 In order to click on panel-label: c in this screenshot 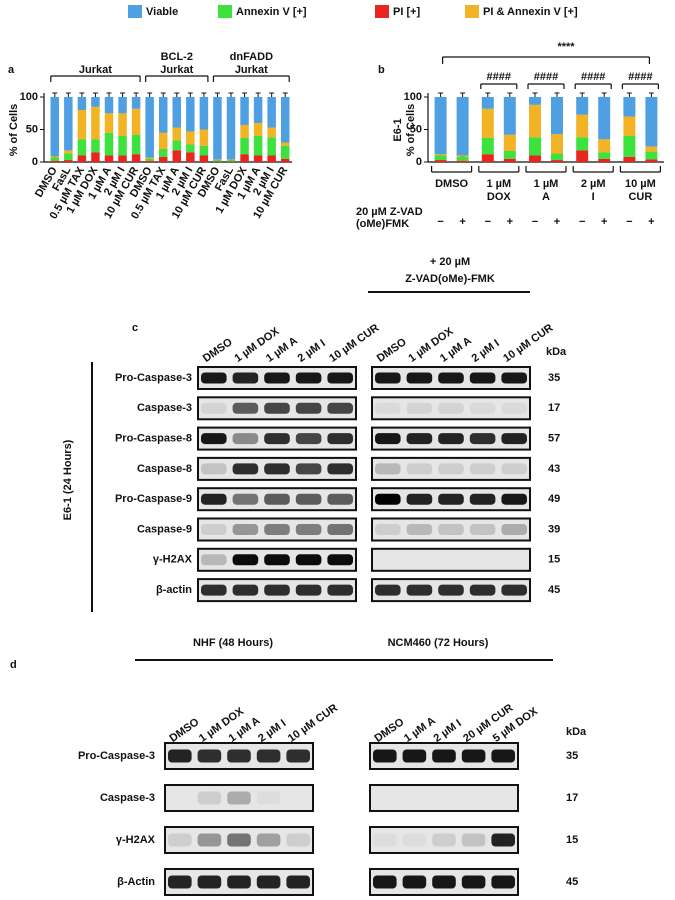, I will do `click(135, 328)`.